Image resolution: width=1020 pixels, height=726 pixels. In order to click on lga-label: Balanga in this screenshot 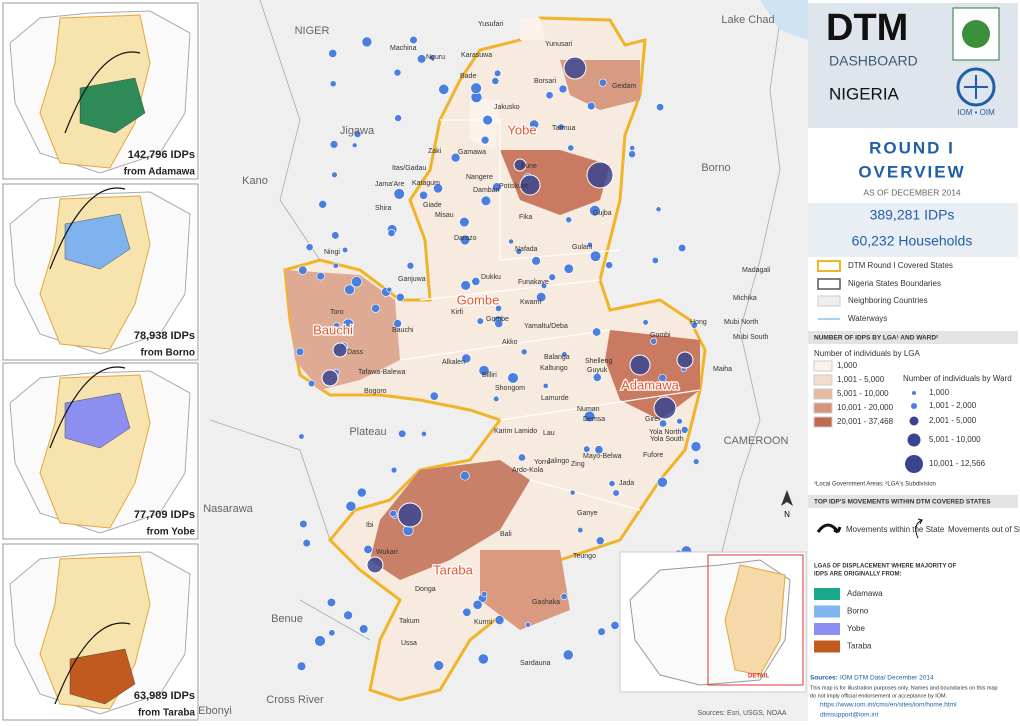, I will do `click(557, 357)`.